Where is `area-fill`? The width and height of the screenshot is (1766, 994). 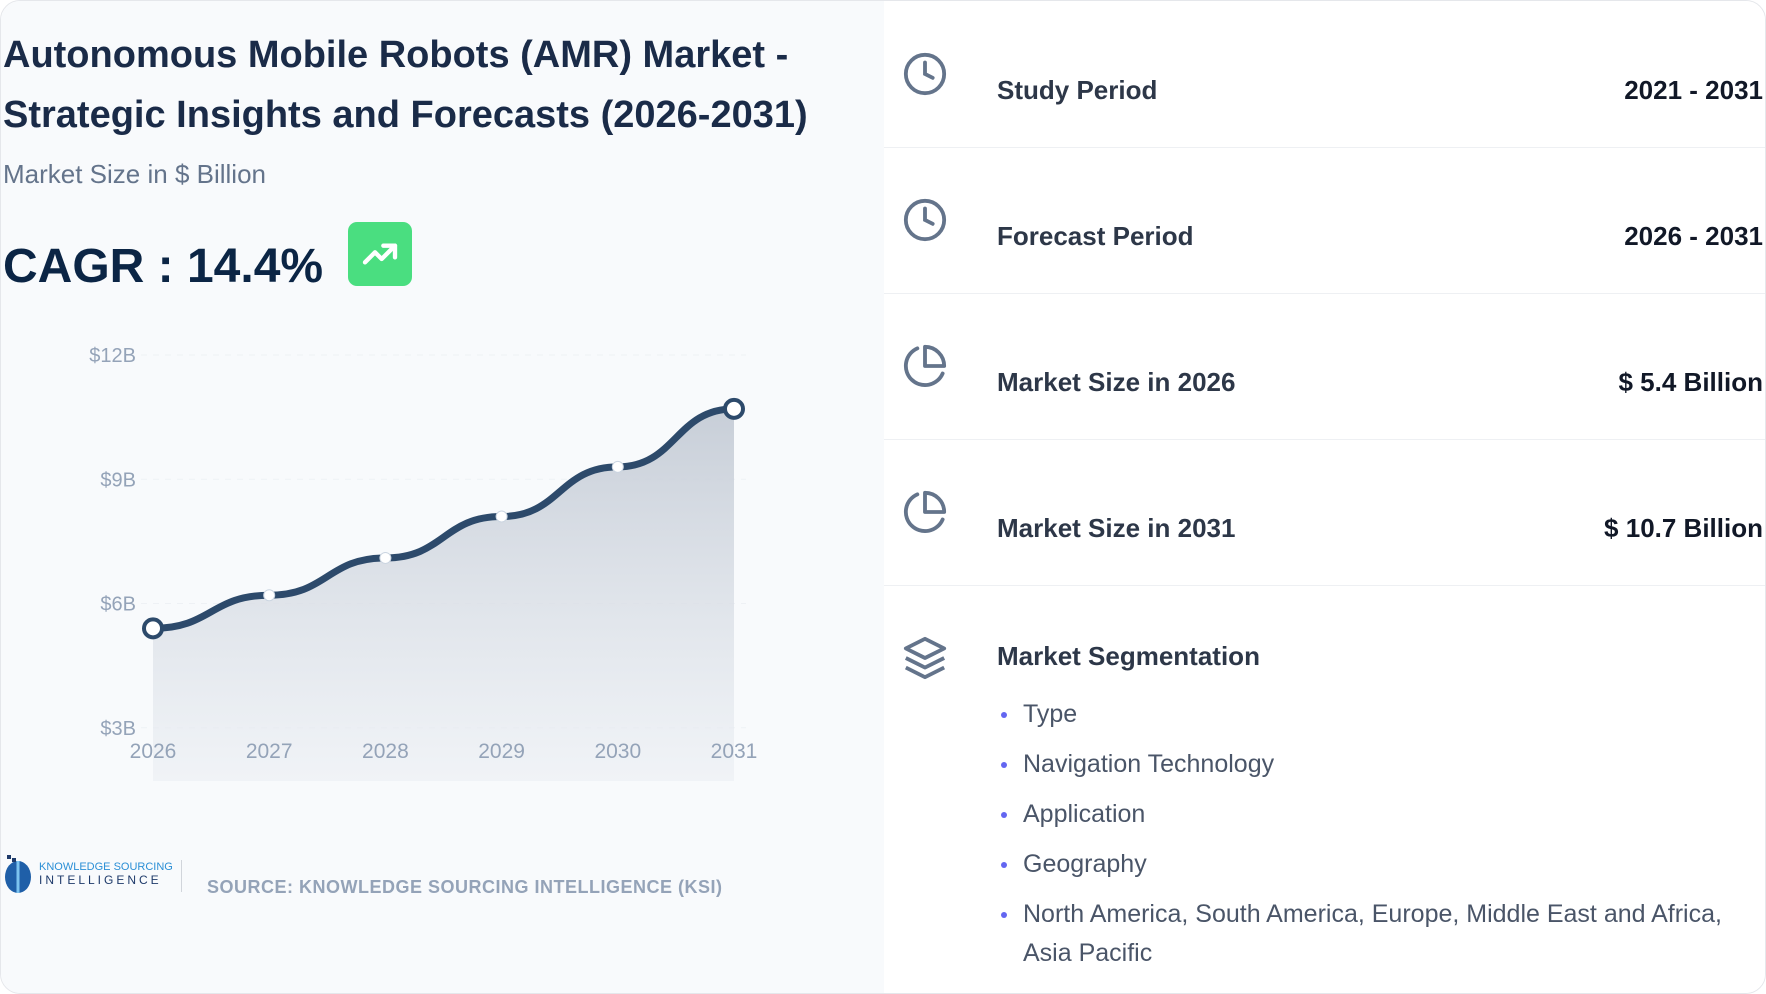 area-fill is located at coordinates (443, 594).